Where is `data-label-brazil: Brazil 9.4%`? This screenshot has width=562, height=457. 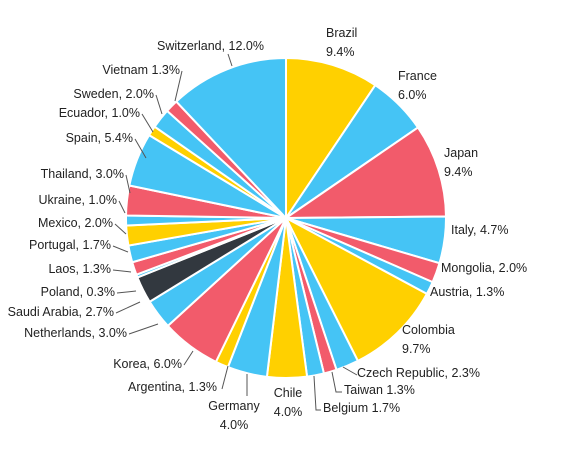 data-label-brazil: Brazil 9.4% is located at coordinates (341, 42).